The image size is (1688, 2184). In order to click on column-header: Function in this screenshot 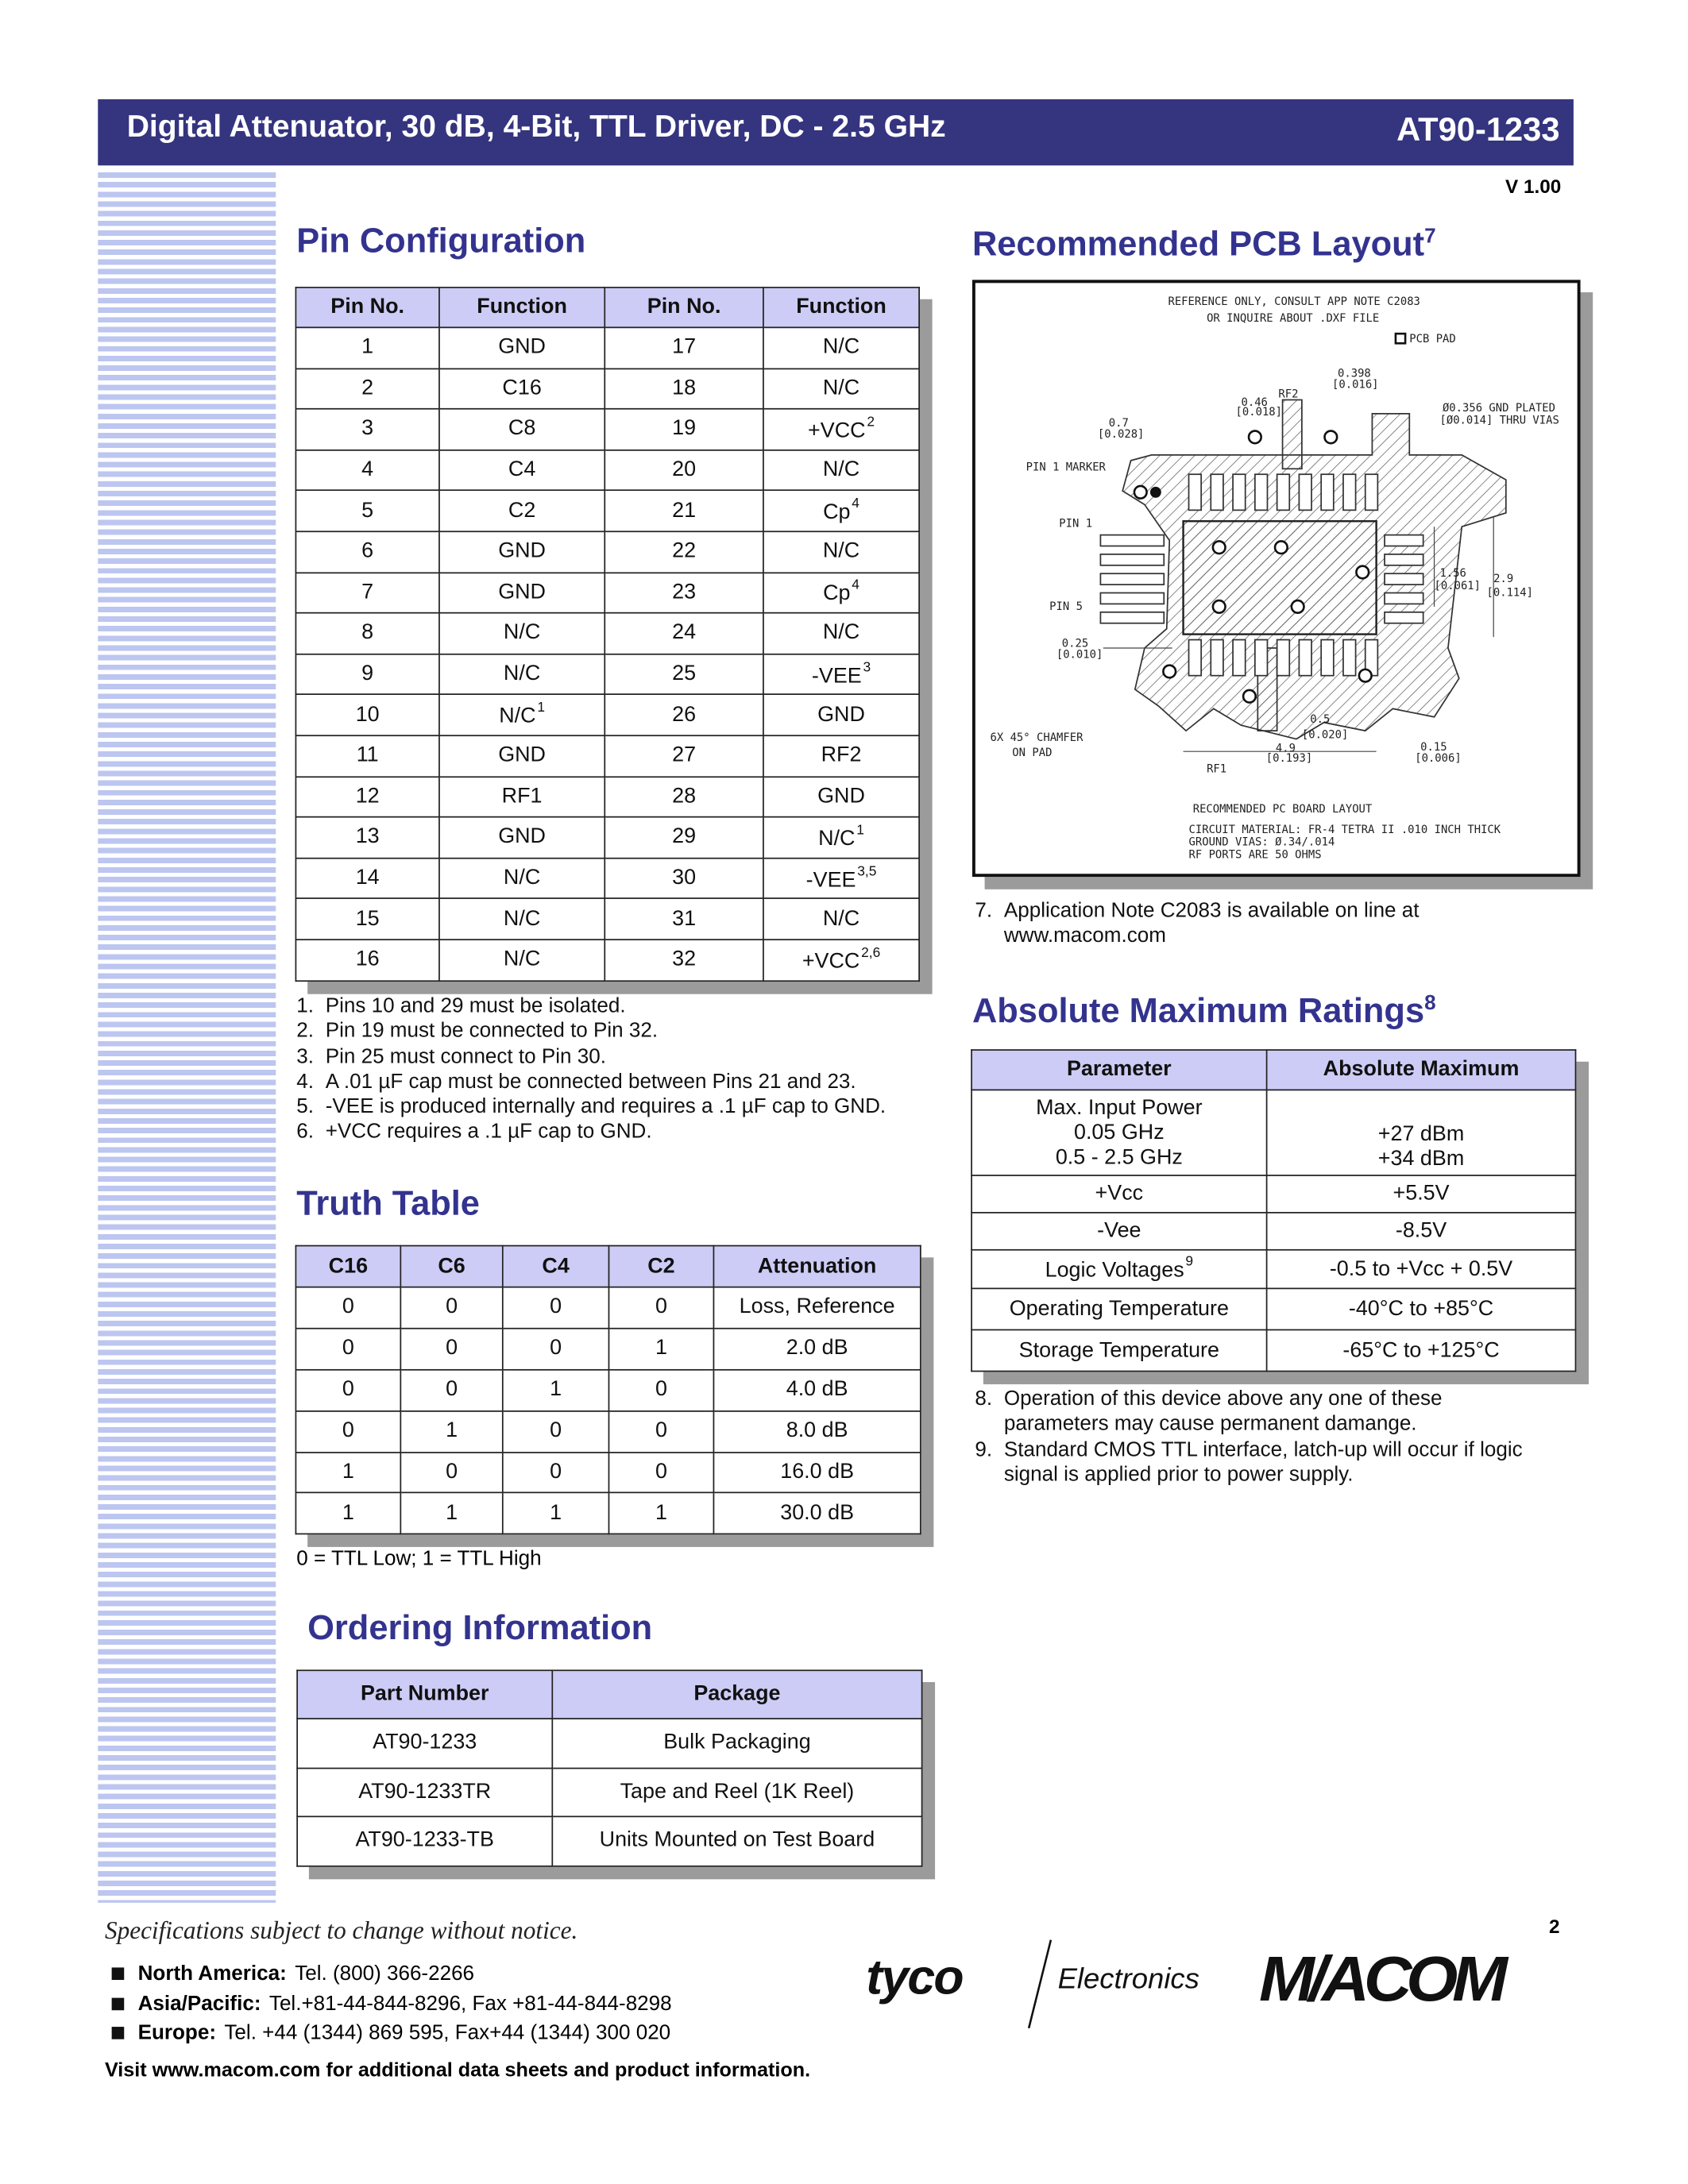, I will do `click(522, 308)`.